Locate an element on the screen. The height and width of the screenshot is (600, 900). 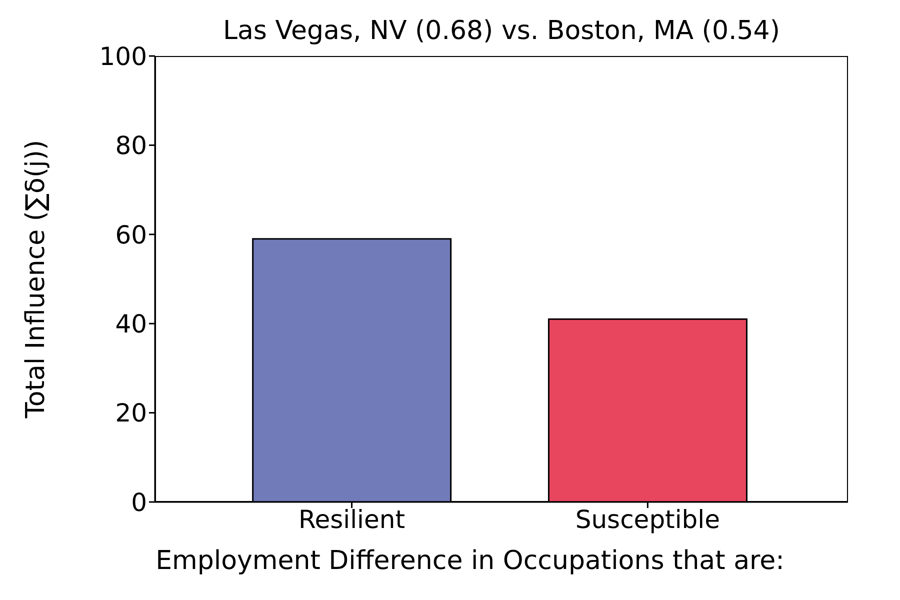
y-tick-label: 40 is located at coordinates (131, 323).